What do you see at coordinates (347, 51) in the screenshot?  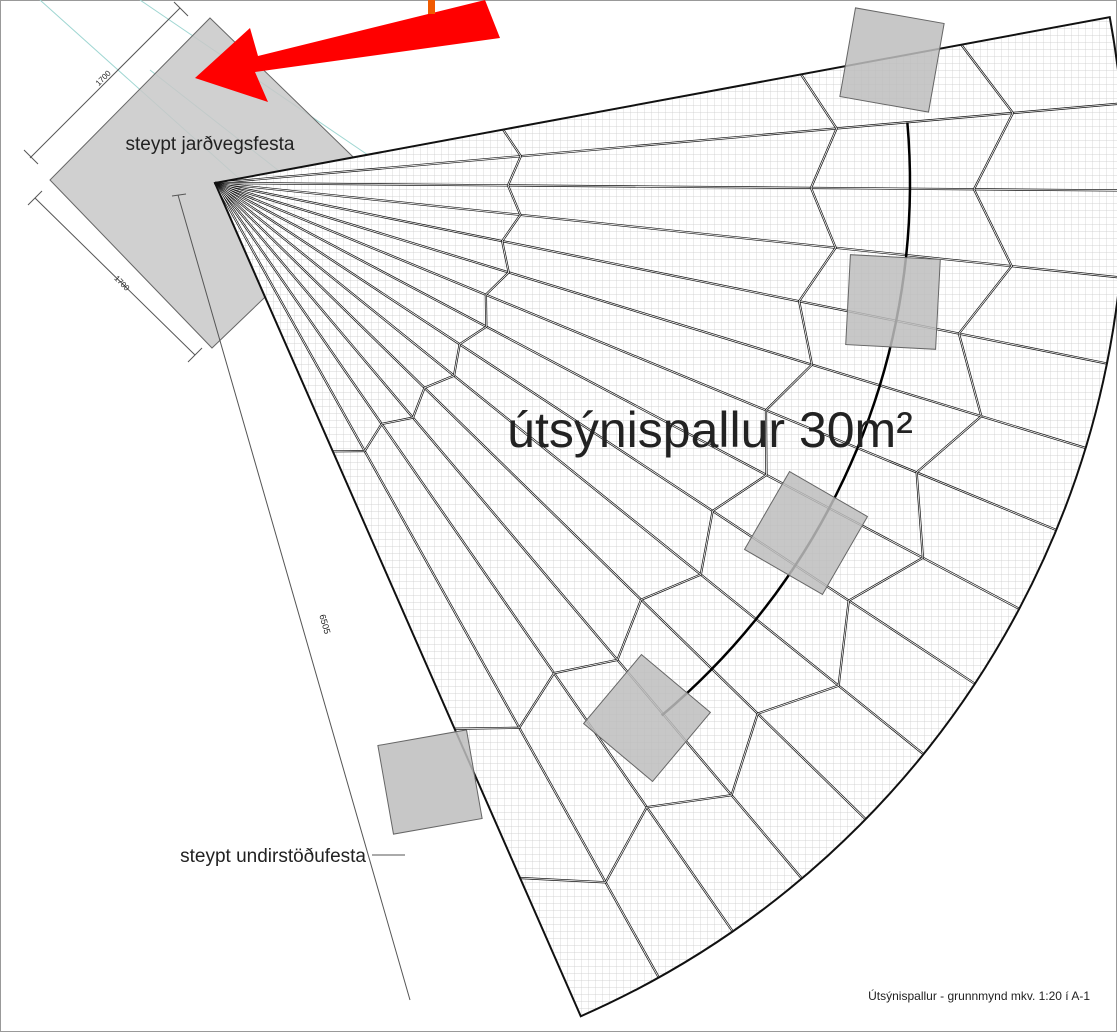 I see `arrow` at bounding box center [347, 51].